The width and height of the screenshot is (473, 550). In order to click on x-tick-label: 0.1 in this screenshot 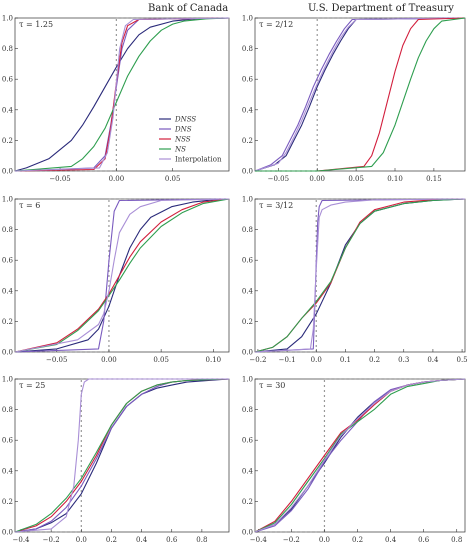, I will do `click(345, 360)`.